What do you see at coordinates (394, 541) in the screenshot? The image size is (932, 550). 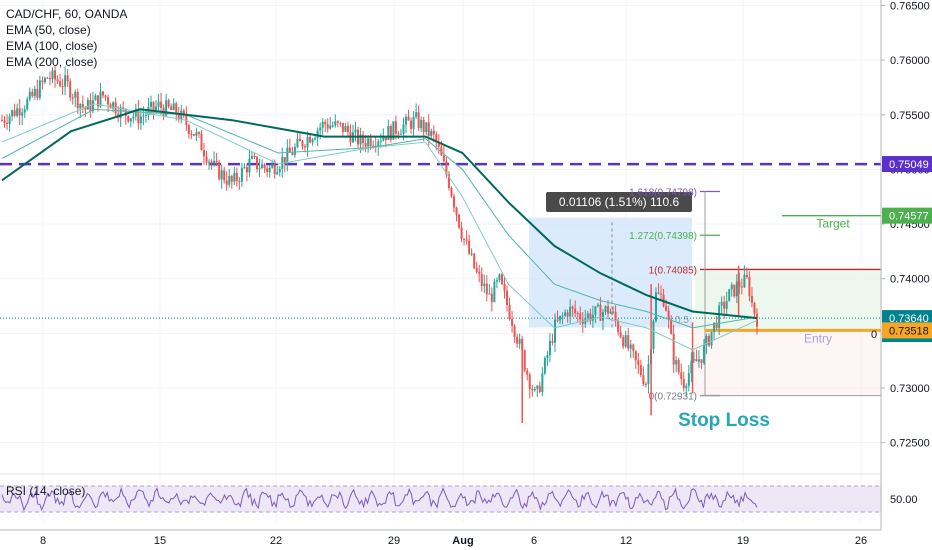 I see `date-tick-label: 29` at bounding box center [394, 541].